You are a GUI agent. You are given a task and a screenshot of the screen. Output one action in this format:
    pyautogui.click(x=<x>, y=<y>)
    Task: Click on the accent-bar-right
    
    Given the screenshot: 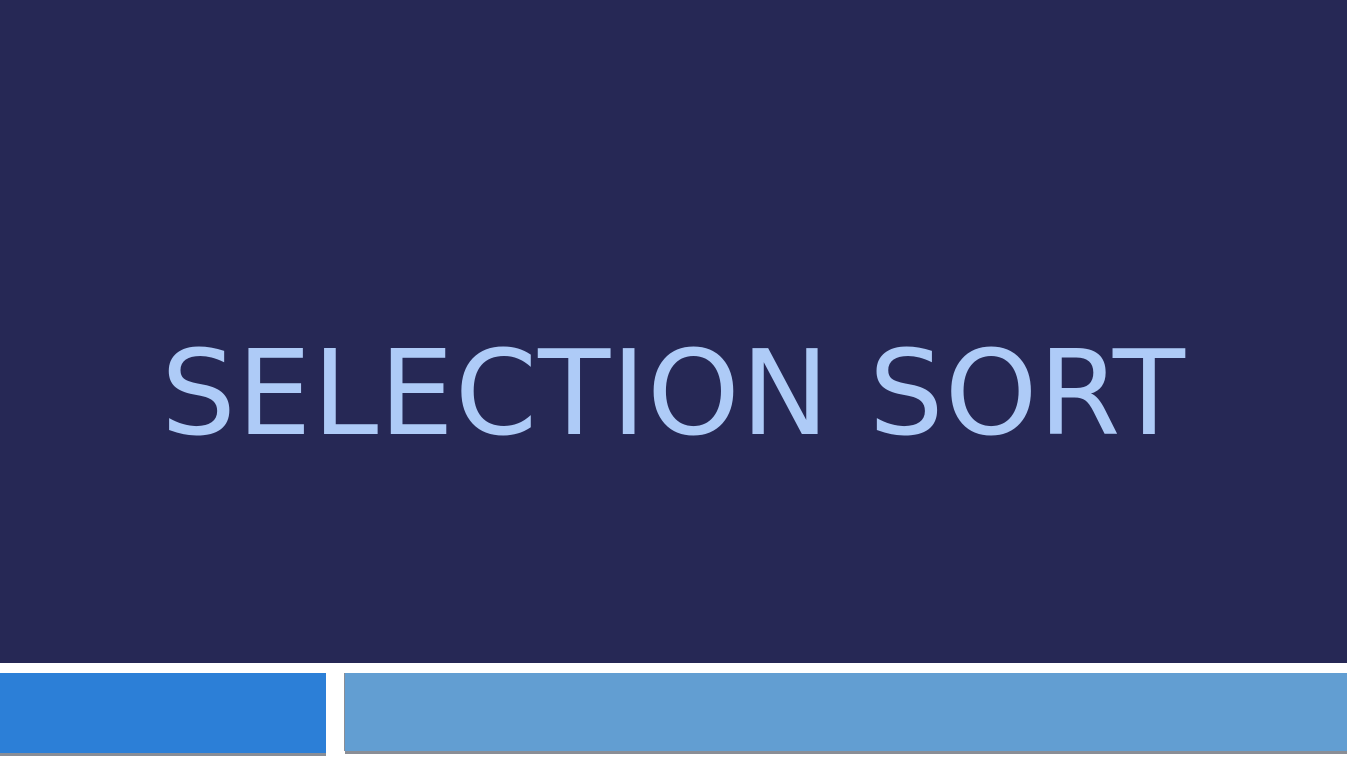 What is the action you would take?
    pyautogui.click(x=846, y=712)
    